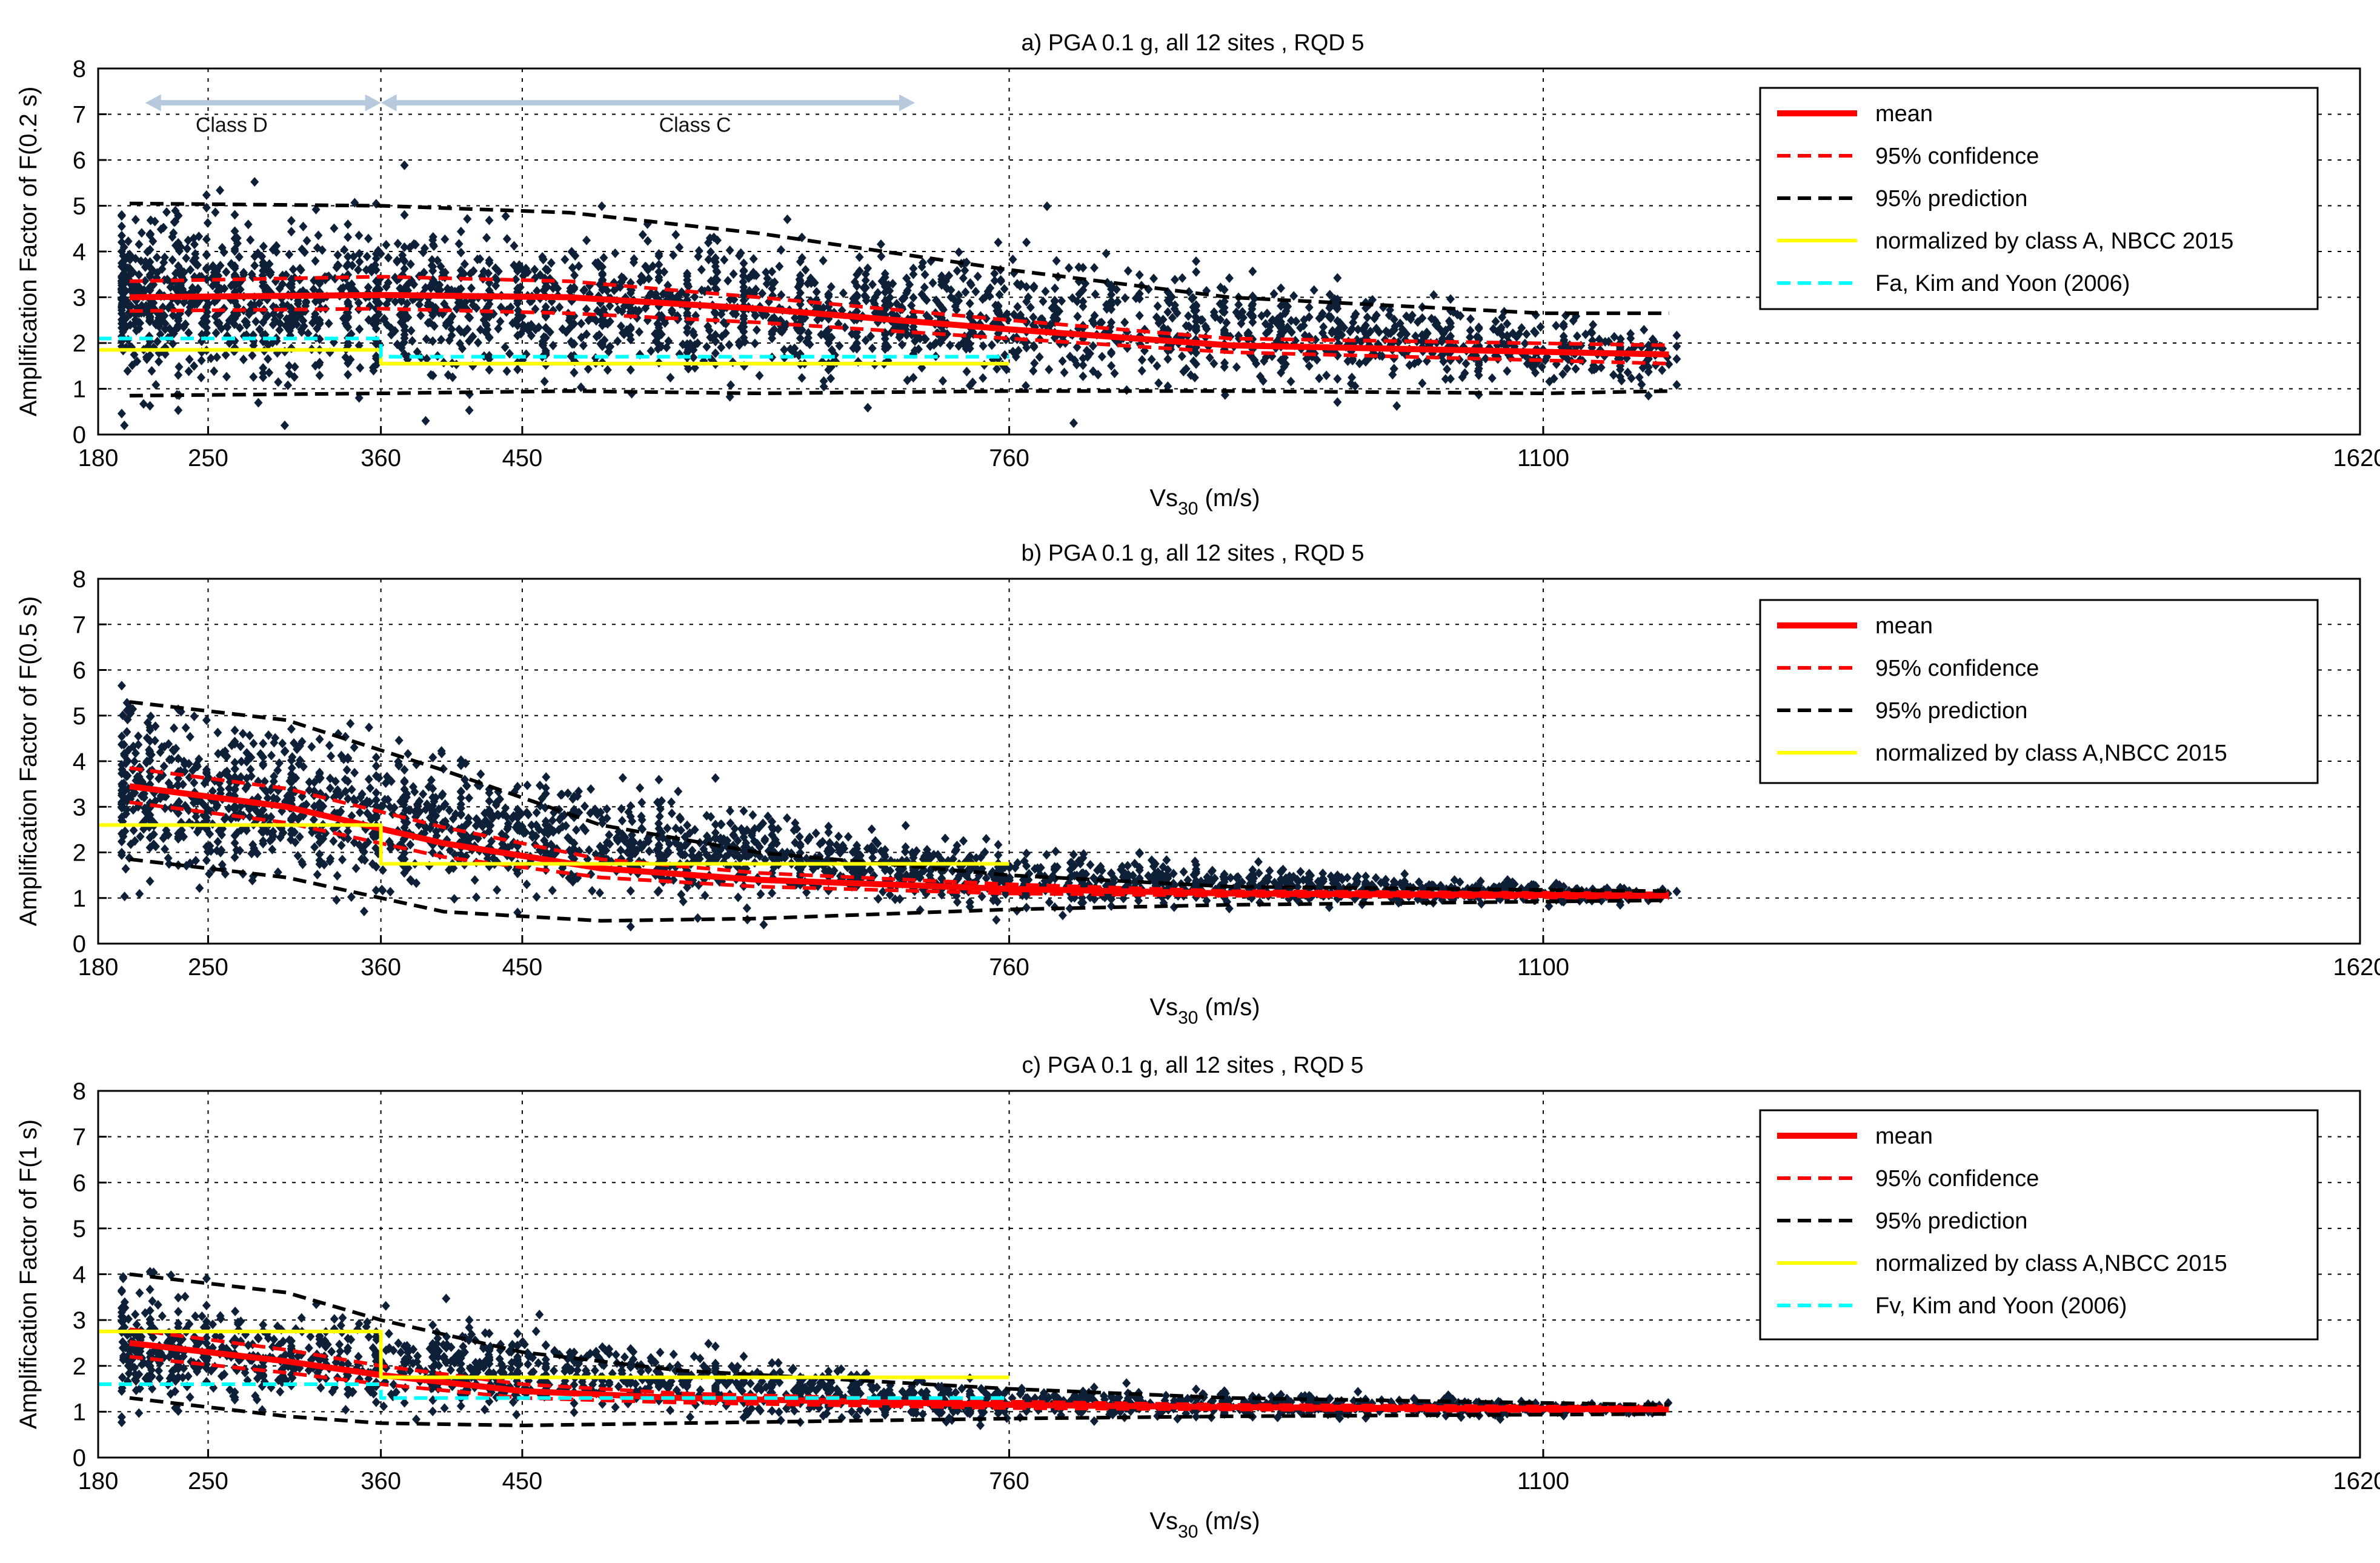 This screenshot has height=1563, width=2380. I want to click on x-tick-label: 1620, so click(2356, 459).